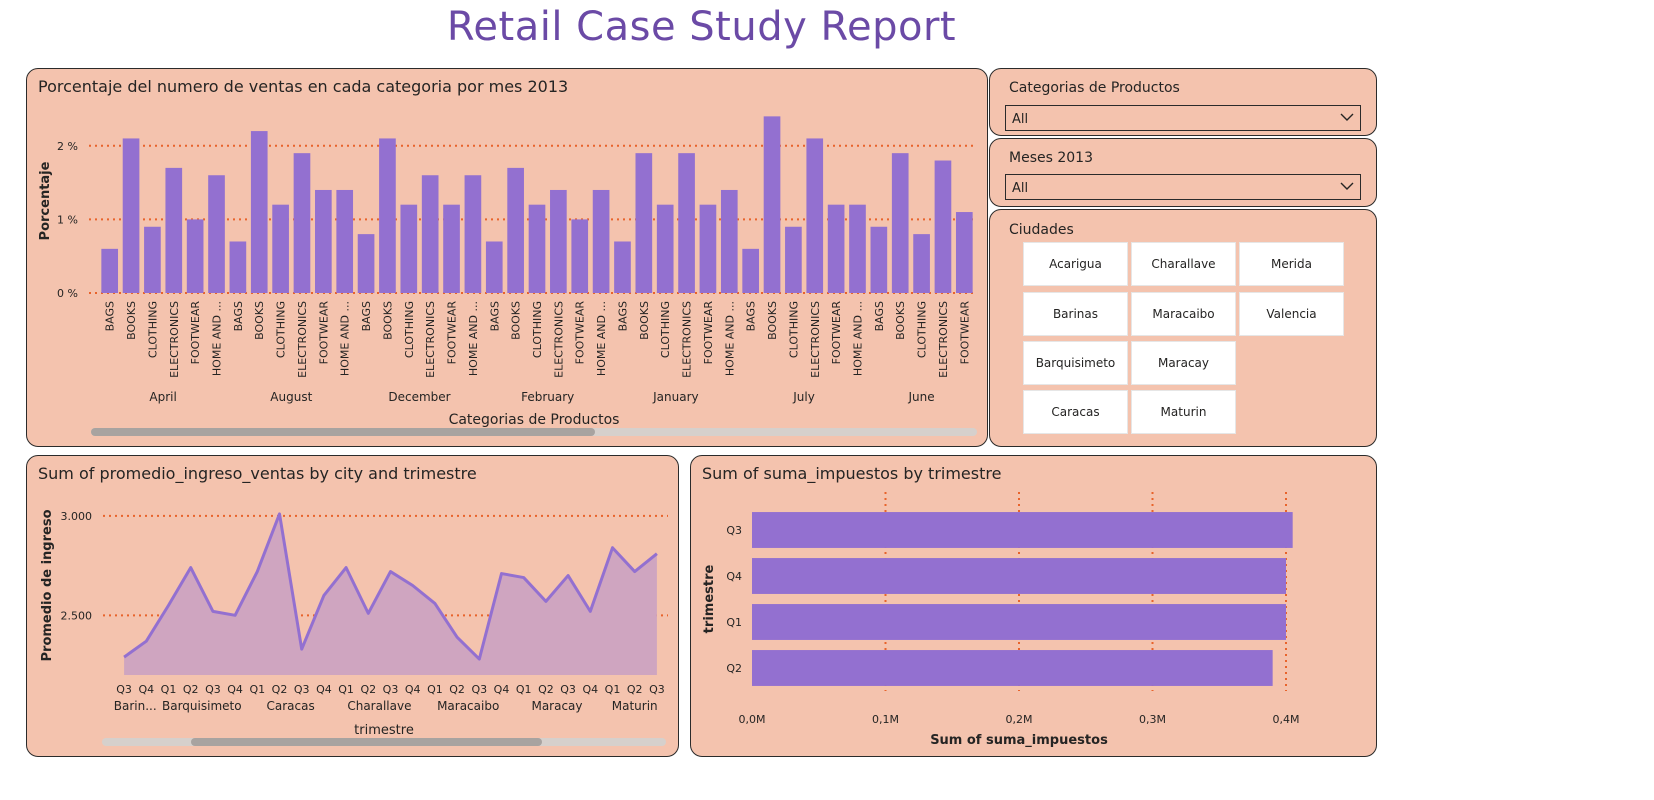  What do you see at coordinates (1183, 264) in the screenshot?
I see `city-button-charallave: Charallave` at bounding box center [1183, 264].